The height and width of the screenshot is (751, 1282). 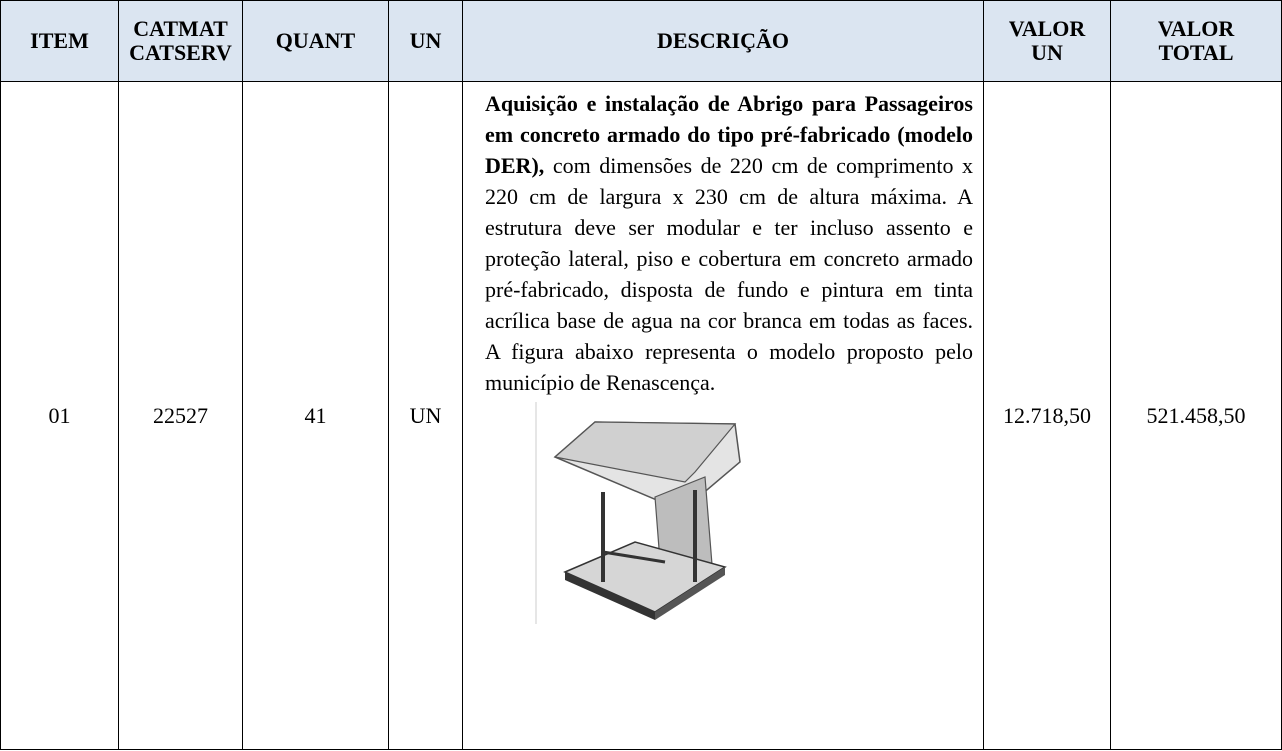 I want to click on header-cell: ITEM, so click(x=59, y=41).